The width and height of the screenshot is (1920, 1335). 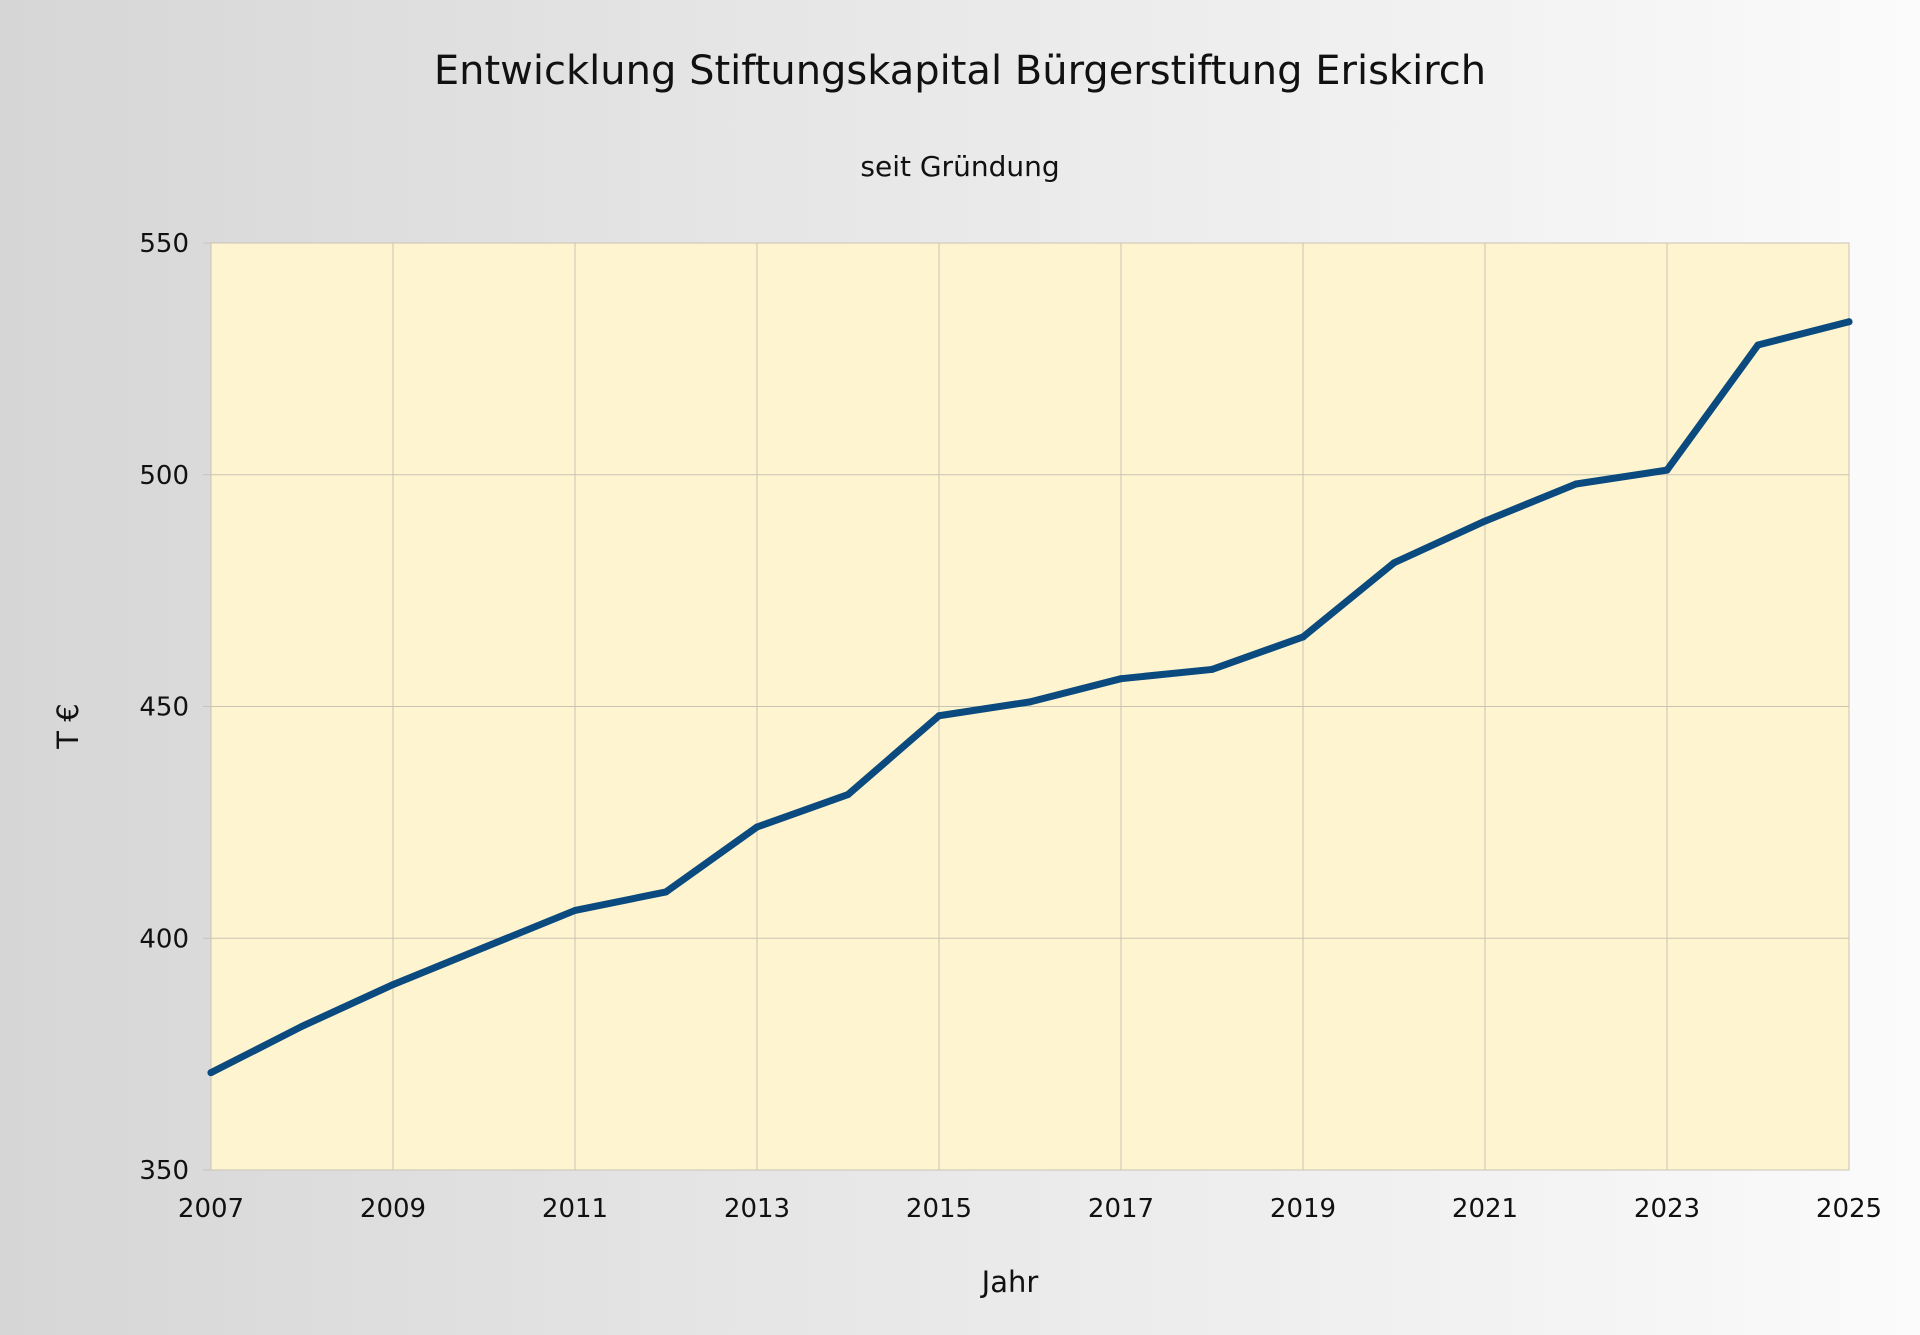 I want to click on x-tick-label: 2011, so click(x=575, y=1209).